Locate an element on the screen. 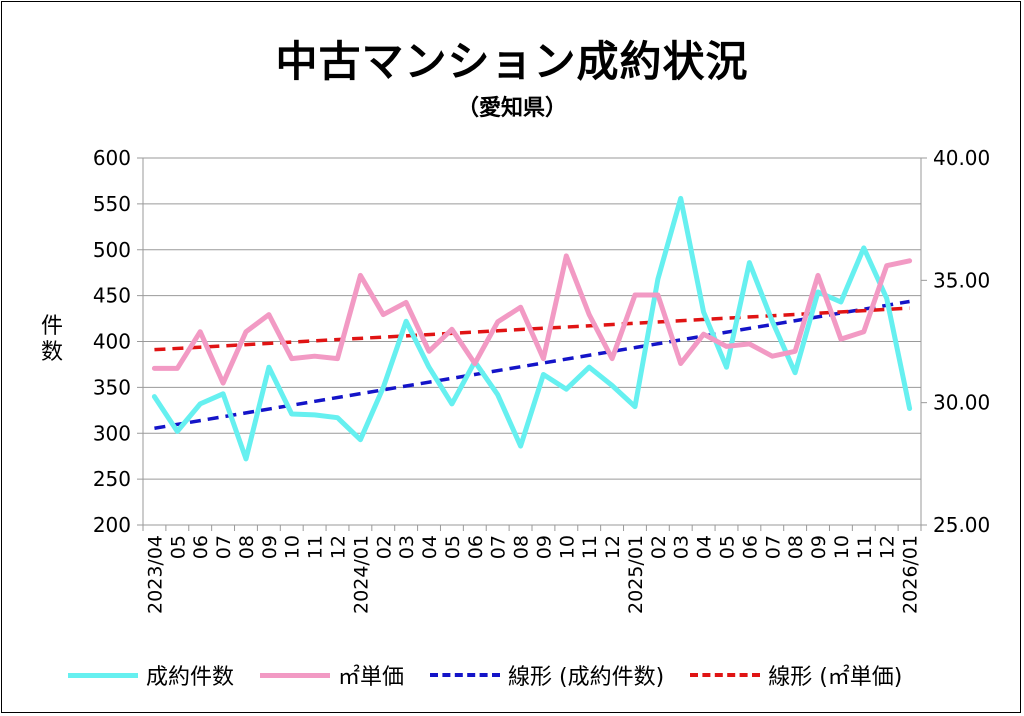 Image resolution: width=1024 pixels, height=716 pixels. y-left-tick-label: 600 is located at coordinates (112, 158).